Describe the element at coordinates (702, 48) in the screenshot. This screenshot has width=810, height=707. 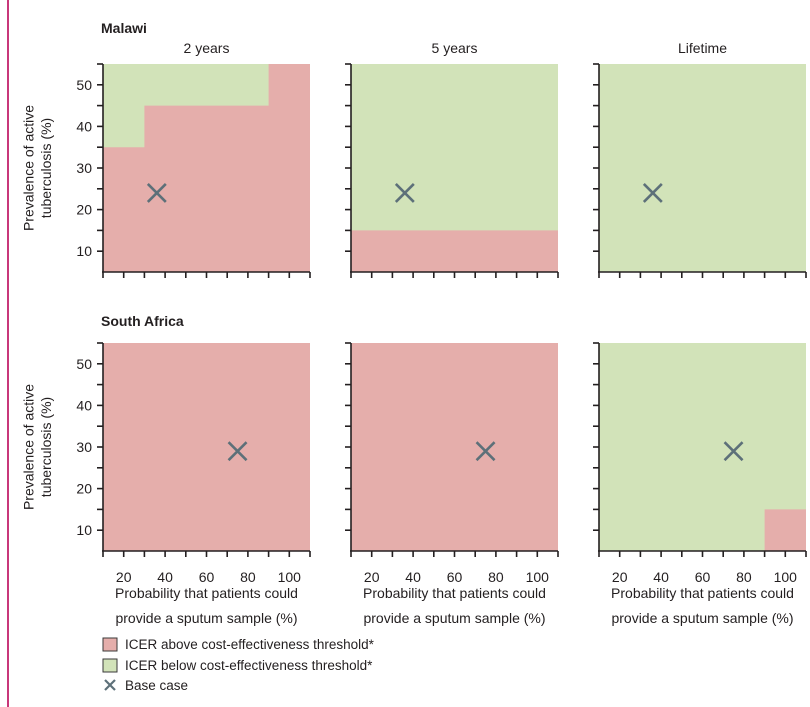
I see `panel-title: Lifetime` at that location.